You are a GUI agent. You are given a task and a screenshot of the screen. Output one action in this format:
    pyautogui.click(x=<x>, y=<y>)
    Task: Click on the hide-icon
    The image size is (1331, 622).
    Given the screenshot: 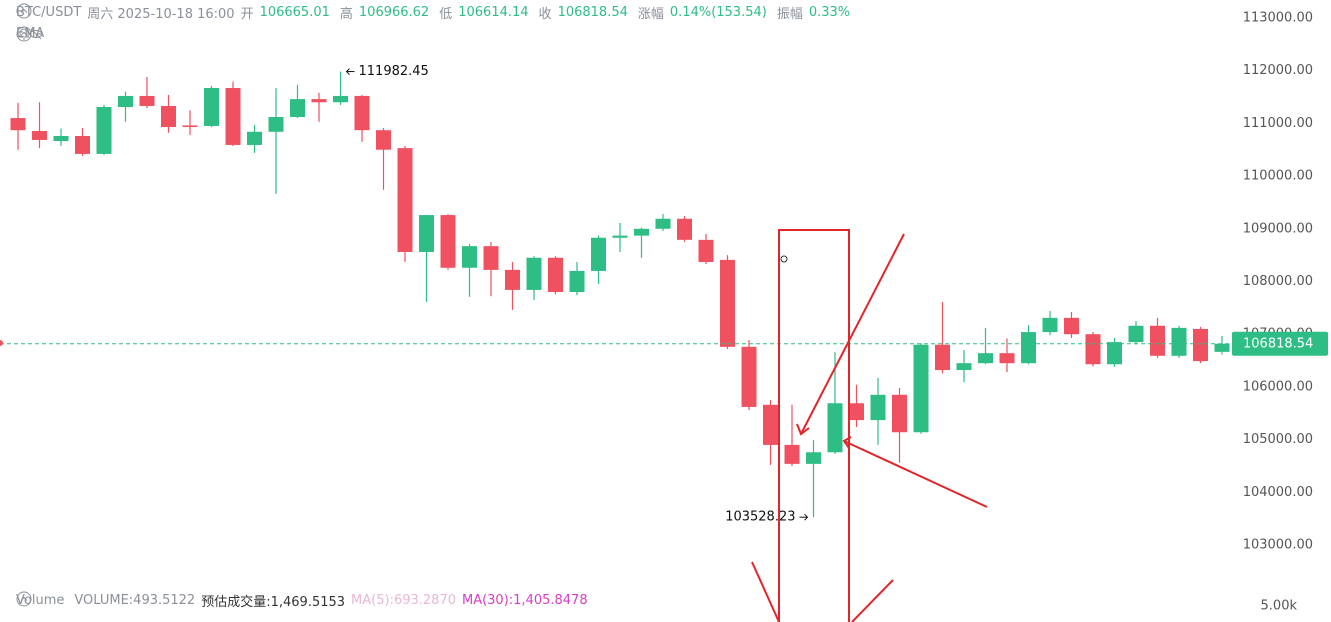 What is the action you would take?
    pyautogui.click(x=36, y=34)
    